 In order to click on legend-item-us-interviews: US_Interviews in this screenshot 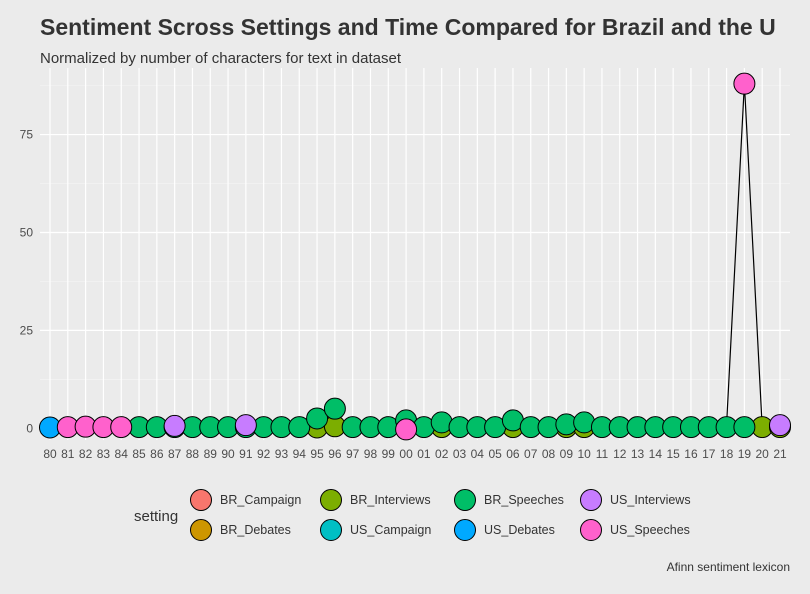, I will do `click(635, 500)`.